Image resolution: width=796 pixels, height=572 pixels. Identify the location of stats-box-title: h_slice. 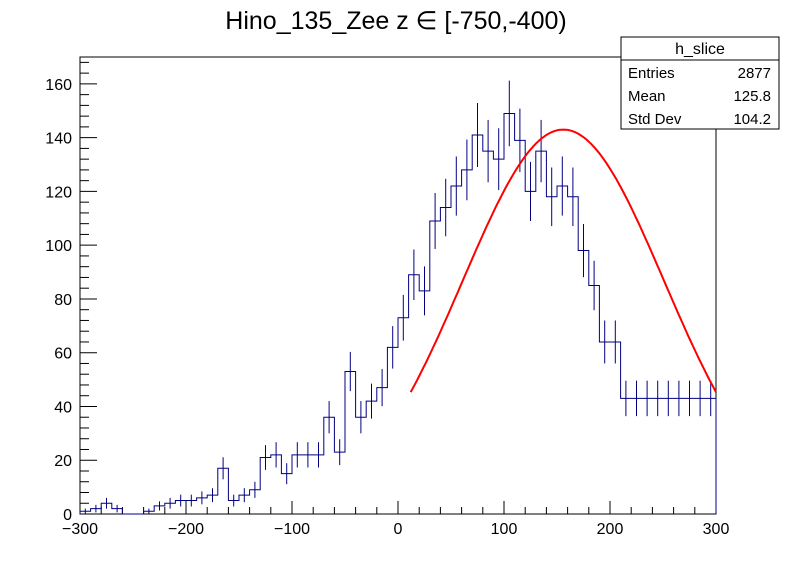
(700, 49).